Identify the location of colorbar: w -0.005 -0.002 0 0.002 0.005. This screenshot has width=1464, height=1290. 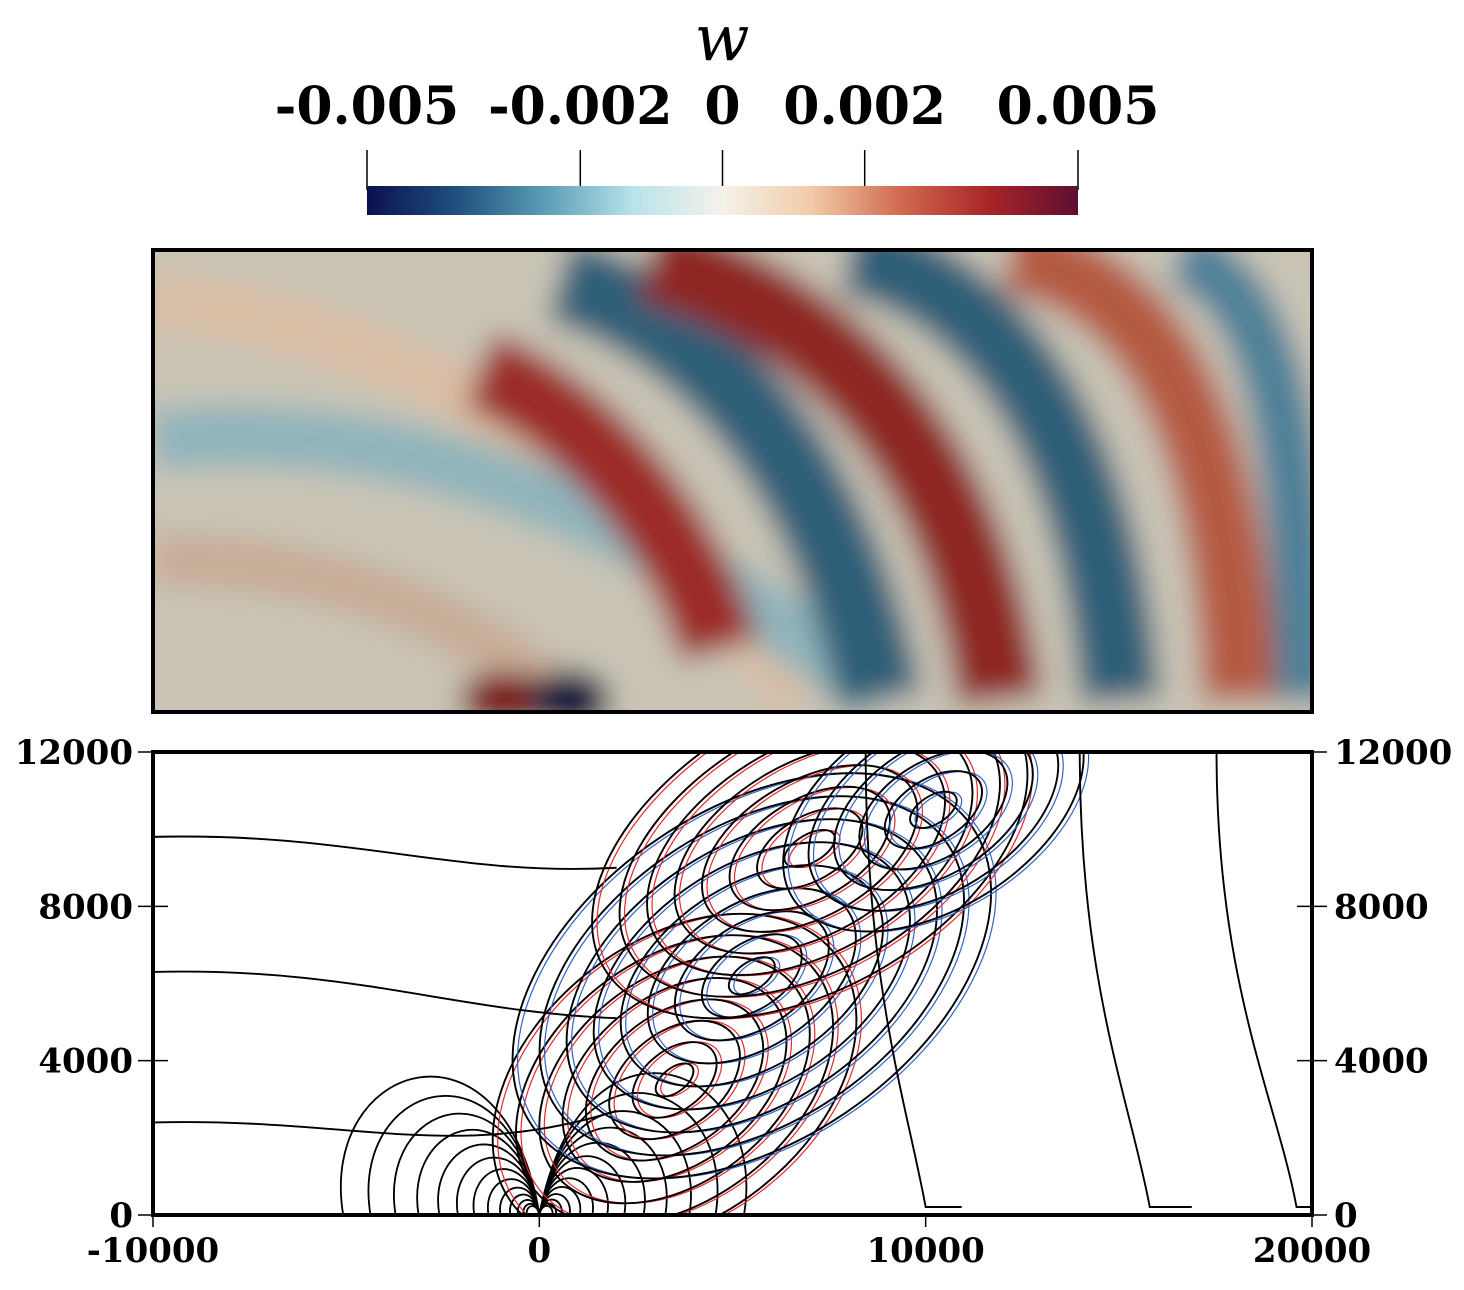
(717, 108).